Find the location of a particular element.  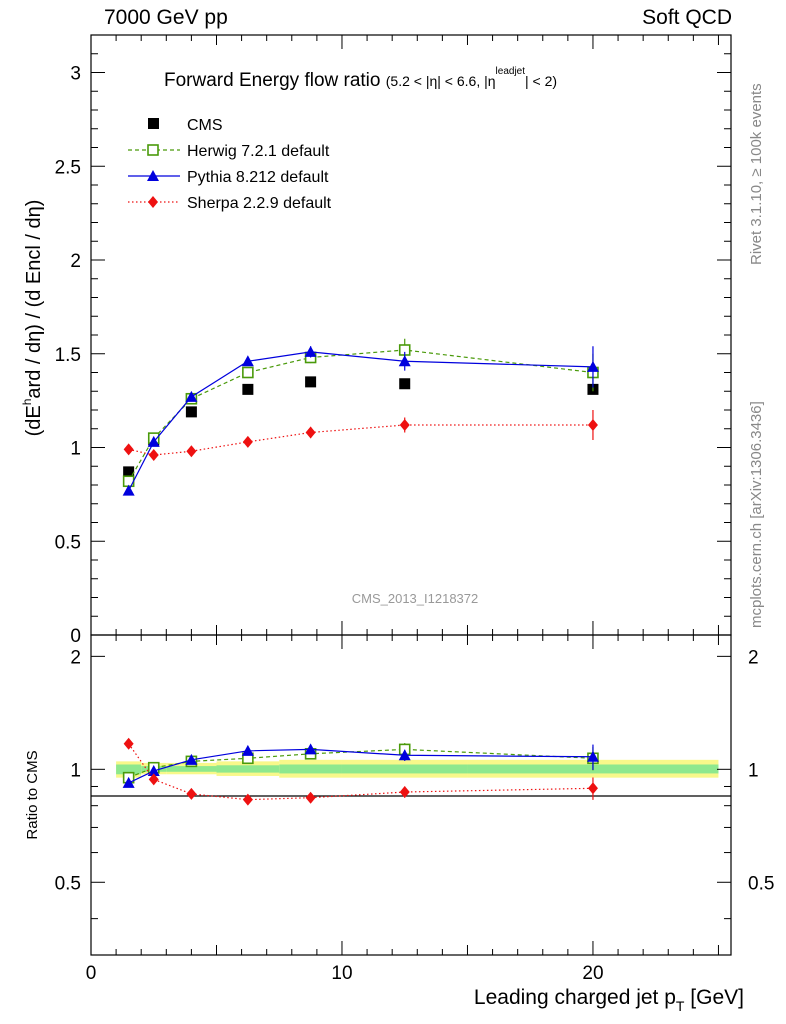

ratio-y-tick-label-left: 1 is located at coordinates (75, 770).